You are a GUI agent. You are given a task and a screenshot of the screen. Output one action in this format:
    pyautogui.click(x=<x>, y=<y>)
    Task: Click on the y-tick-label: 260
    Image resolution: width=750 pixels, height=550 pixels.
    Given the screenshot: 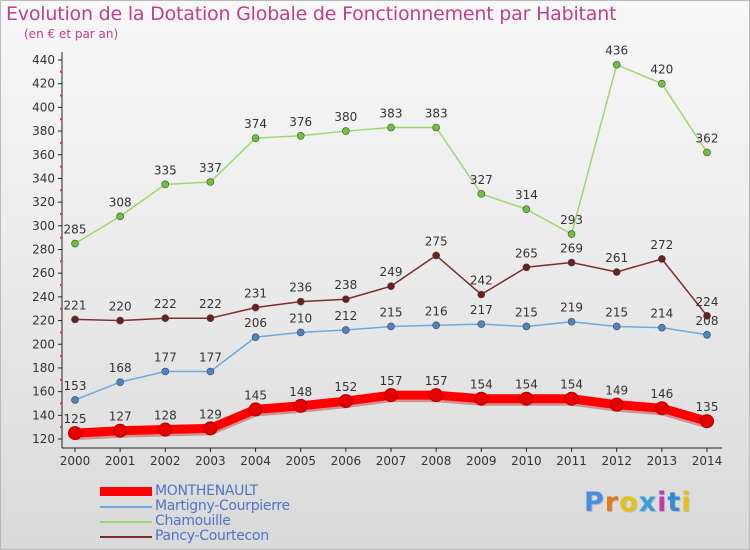 What is the action you would take?
    pyautogui.click(x=43, y=273)
    